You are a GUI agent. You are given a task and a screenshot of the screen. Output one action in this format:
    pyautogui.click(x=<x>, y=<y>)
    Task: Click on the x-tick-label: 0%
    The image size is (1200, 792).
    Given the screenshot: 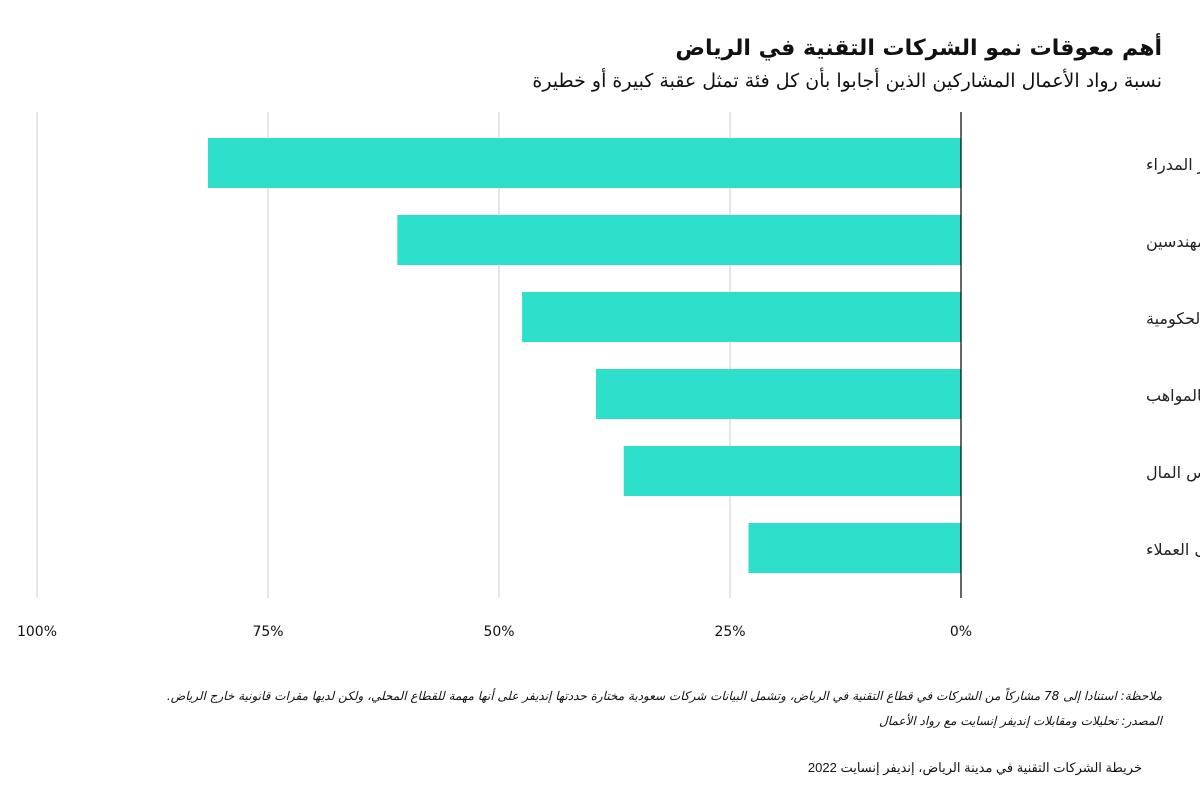 What is the action you would take?
    pyautogui.click(x=961, y=632)
    